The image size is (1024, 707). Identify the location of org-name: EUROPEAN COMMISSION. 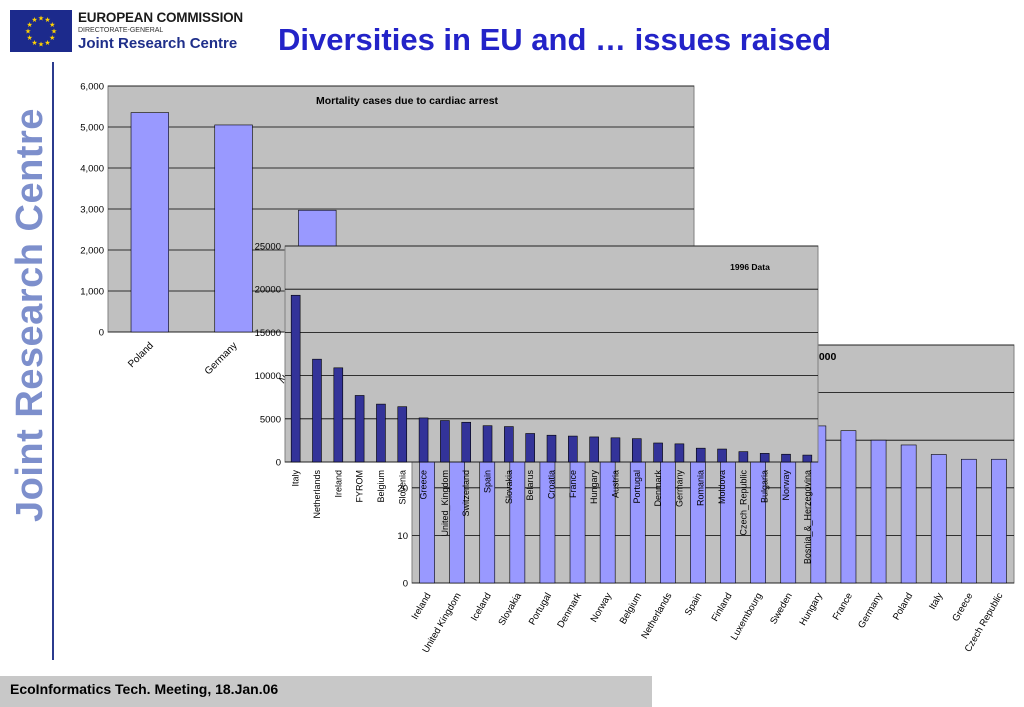
(160, 17).